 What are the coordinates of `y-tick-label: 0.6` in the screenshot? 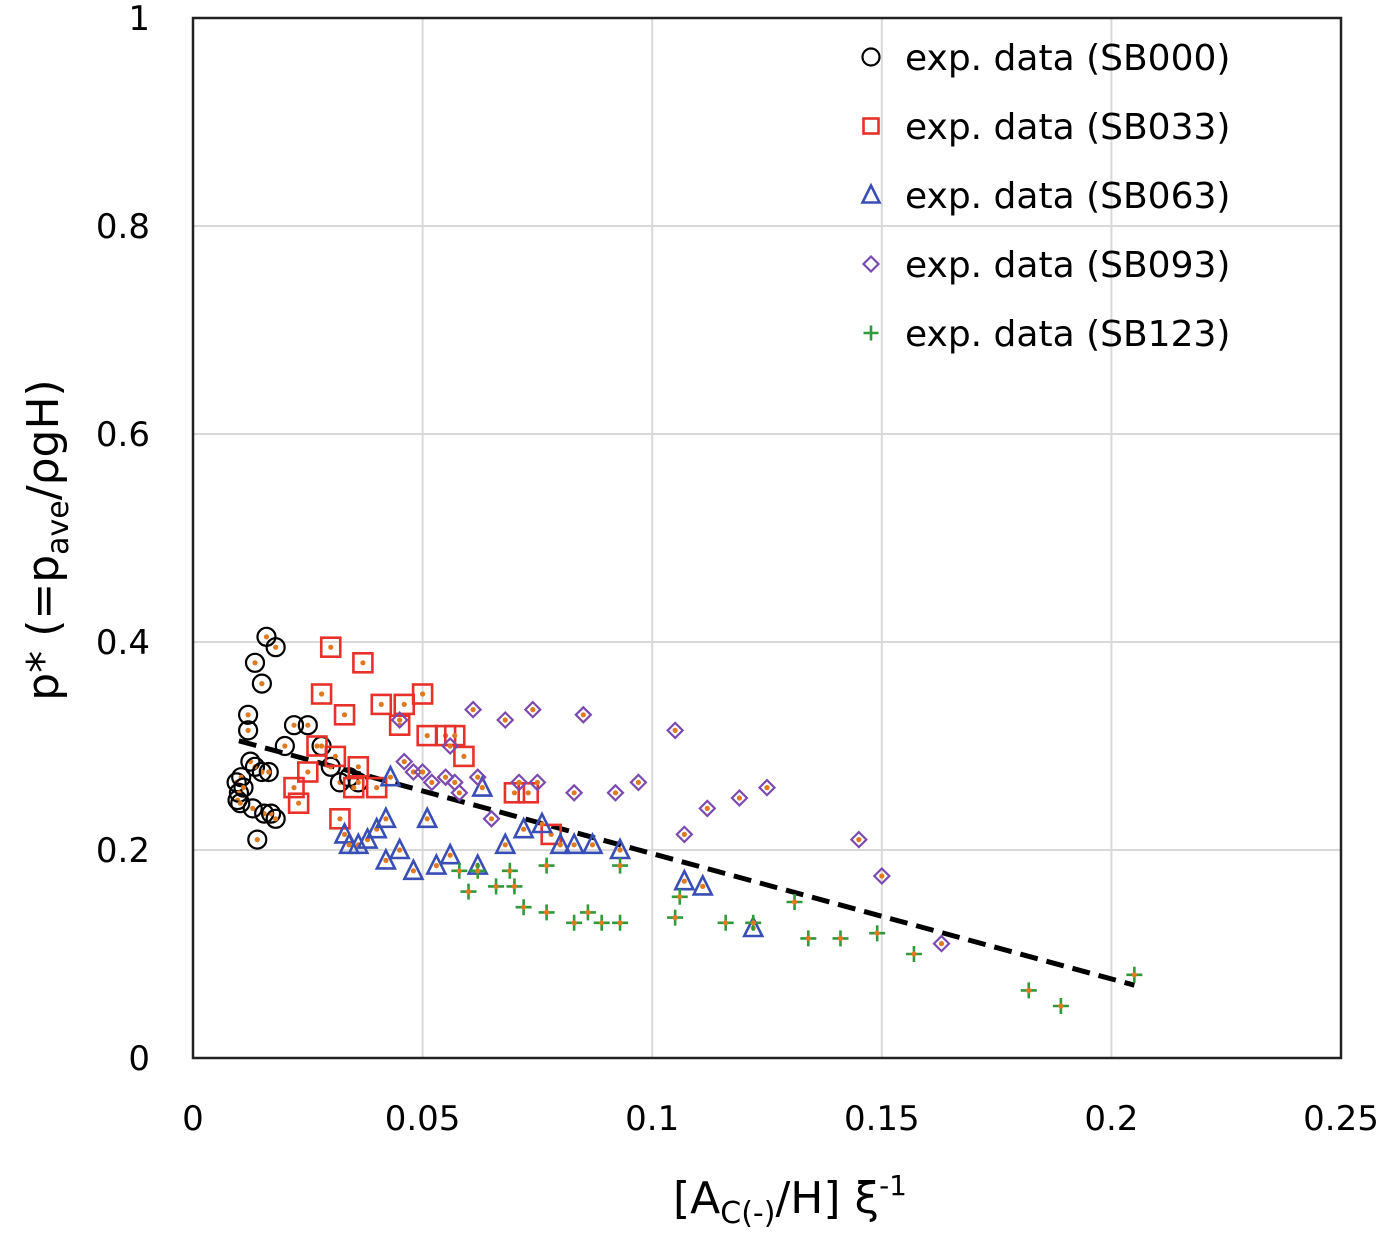 It's located at (123, 435).